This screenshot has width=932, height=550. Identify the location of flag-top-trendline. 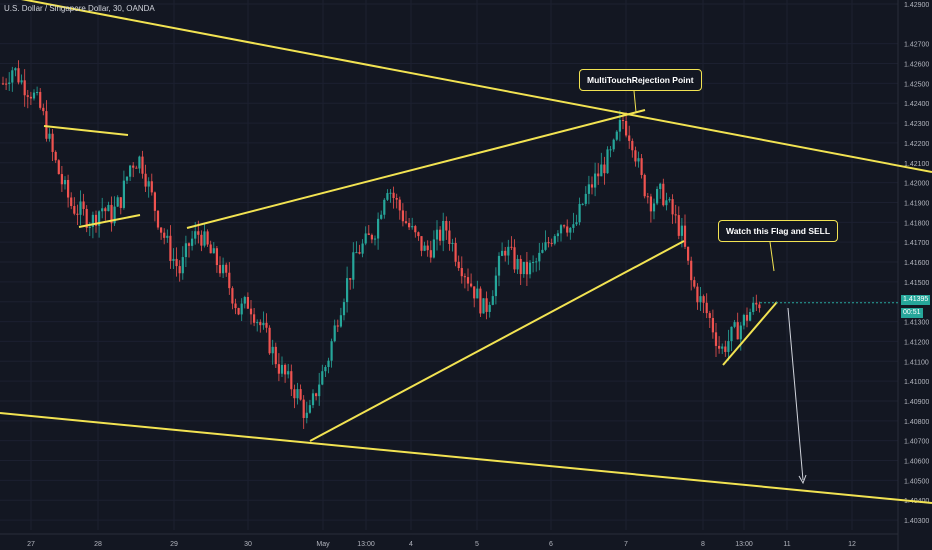
(86, 130).